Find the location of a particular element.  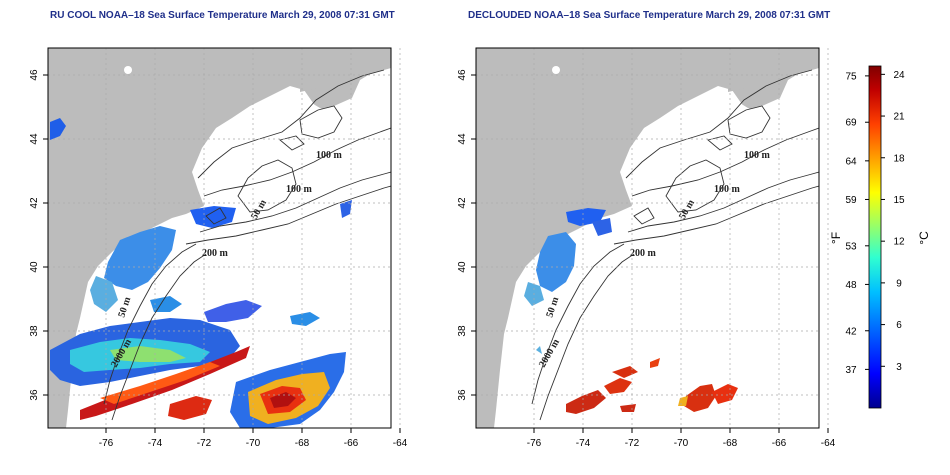

fahrenheit-unit-label: °F is located at coordinates (836, 238).